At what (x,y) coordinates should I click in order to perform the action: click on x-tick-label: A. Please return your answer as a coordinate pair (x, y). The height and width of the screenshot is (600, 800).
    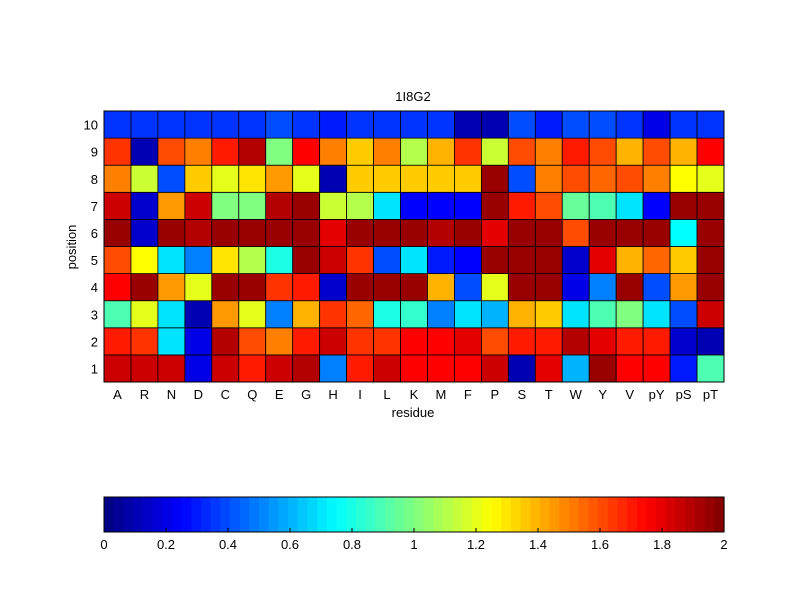
    Looking at the image, I should click on (117, 394).